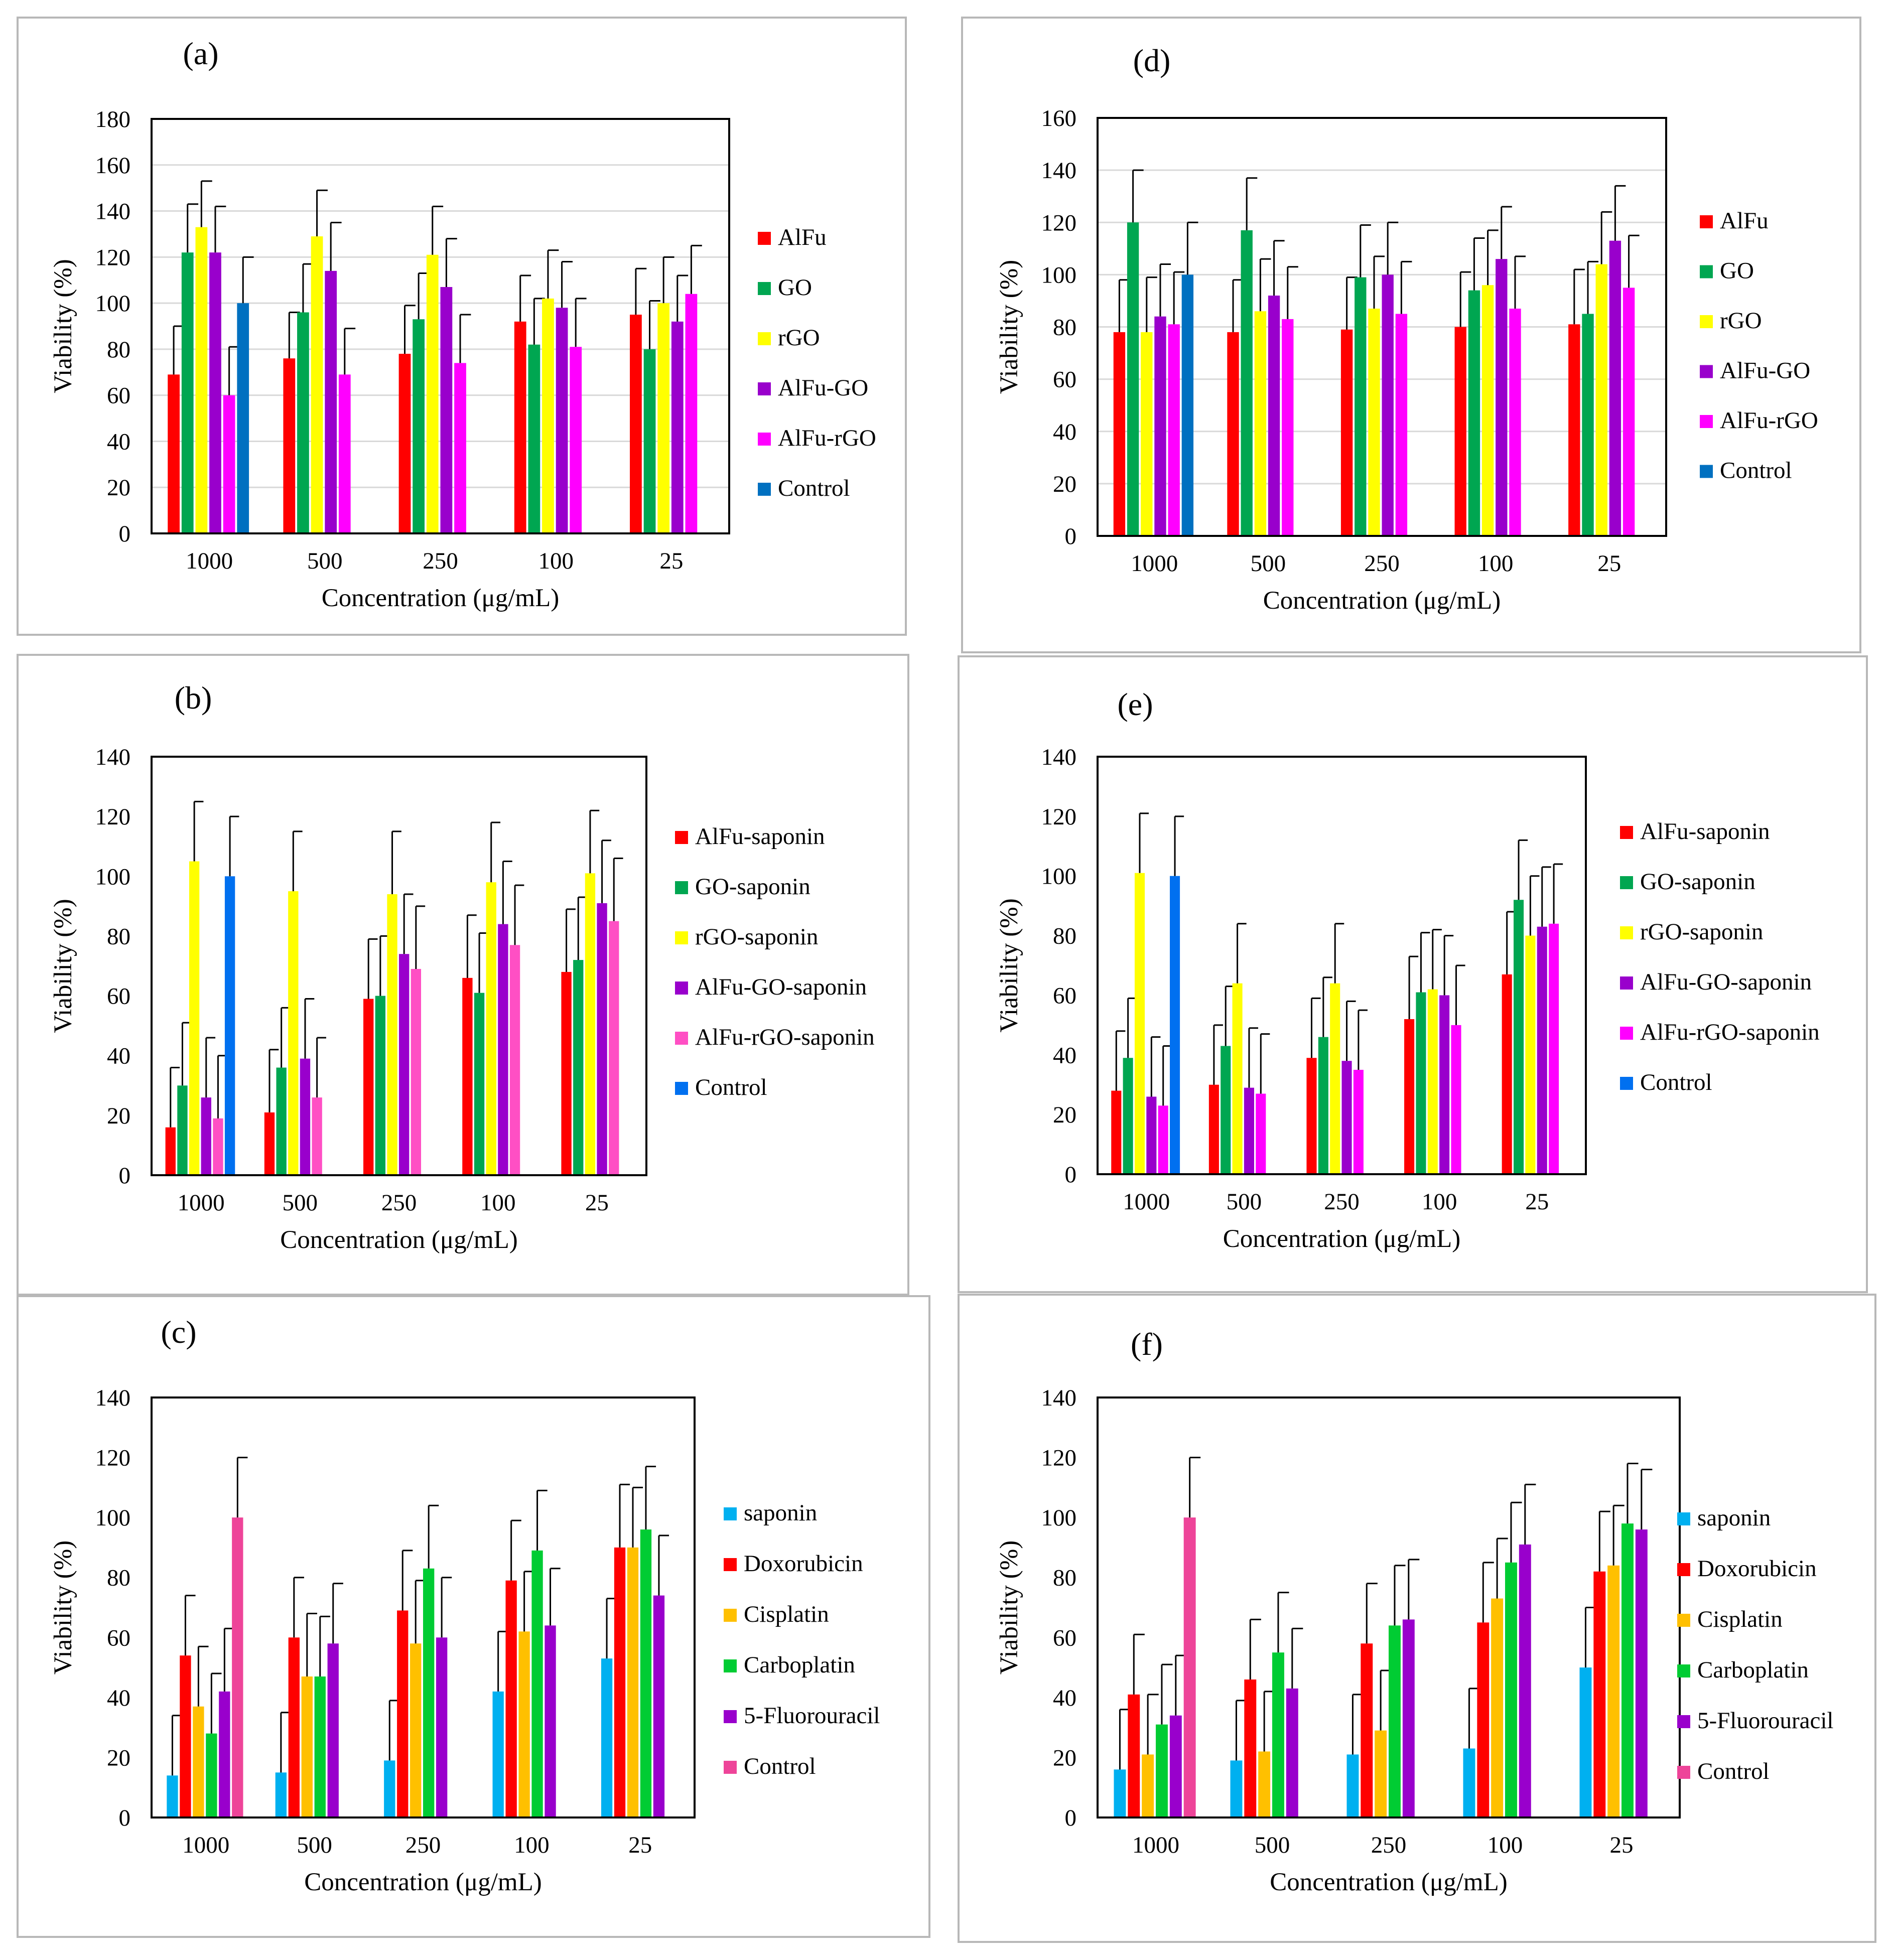 The width and height of the screenshot is (1892, 1960). What do you see at coordinates (780, 1766) in the screenshot?
I see `legend-label: Control` at bounding box center [780, 1766].